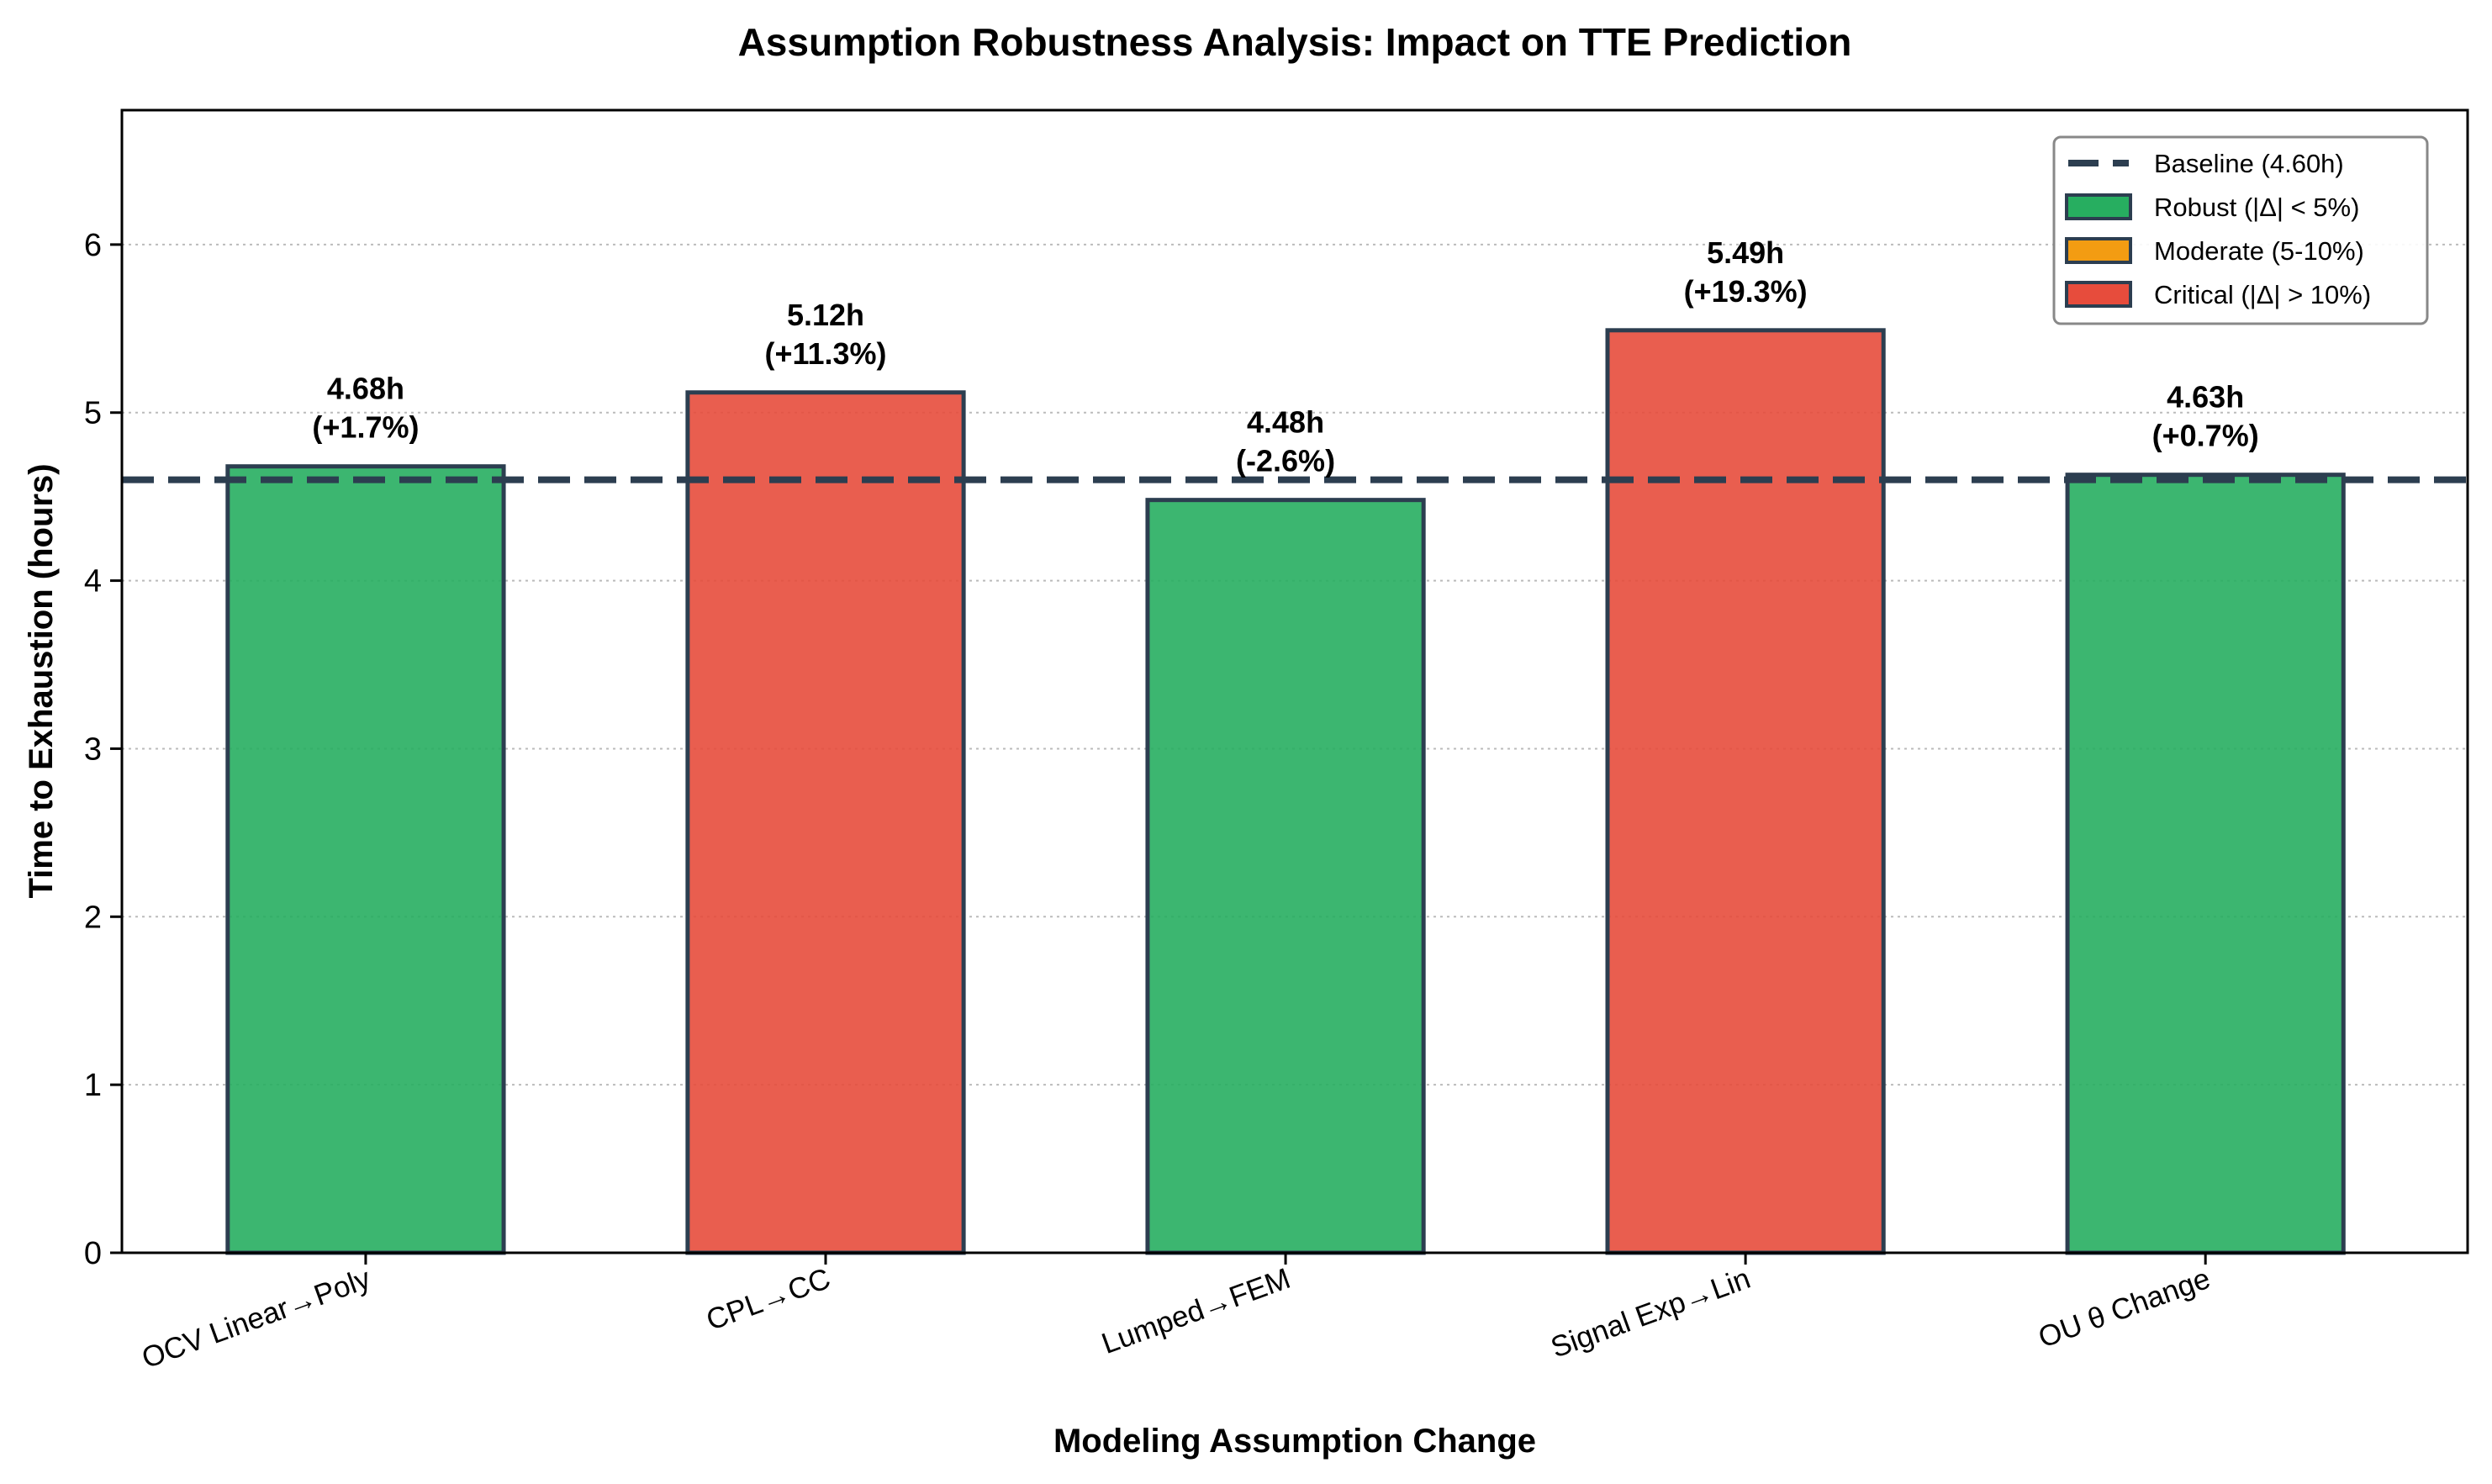  I want to click on bar-value-label: 4.68h, so click(365, 389).